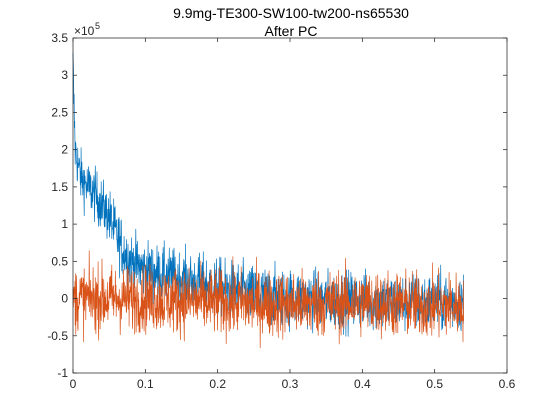 The height and width of the screenshot is (420, 560). I want to click on x-tick-label: 0.3, so click(290, 384).